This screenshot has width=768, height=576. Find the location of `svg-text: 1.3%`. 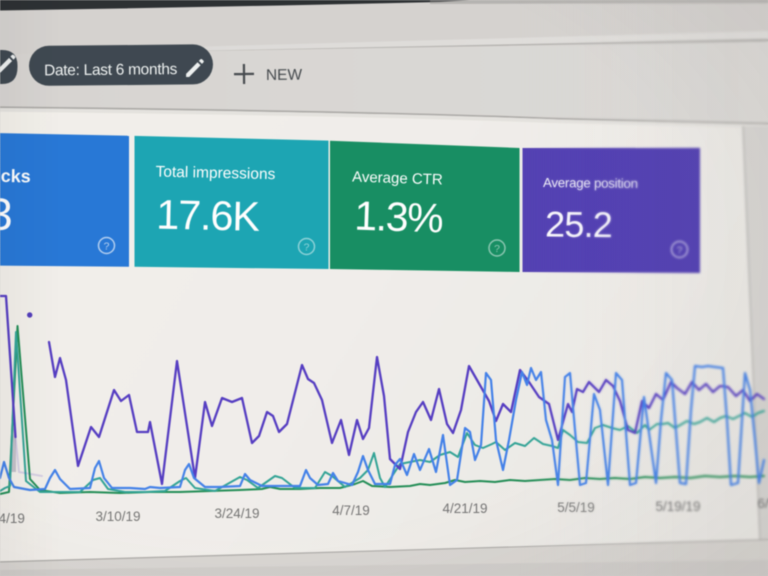

svg-text: 1.3% is located at coordinates (398, 217).